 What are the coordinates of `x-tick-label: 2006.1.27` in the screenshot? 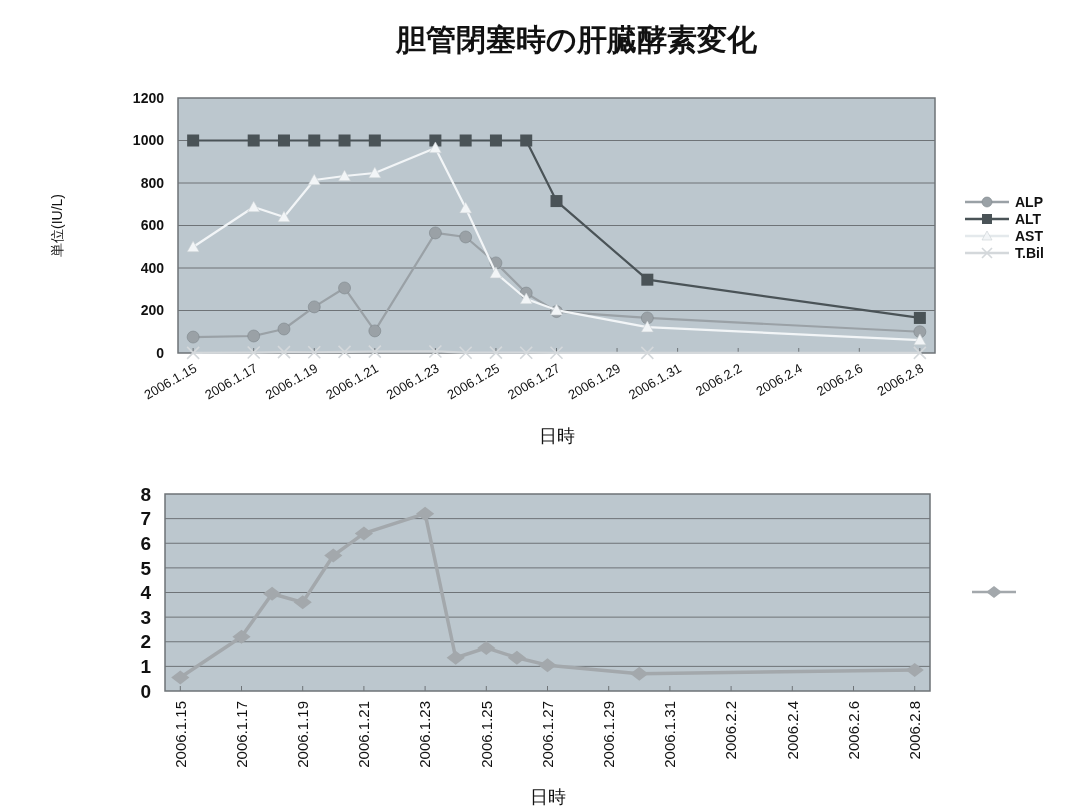 It's located at (547, 734).